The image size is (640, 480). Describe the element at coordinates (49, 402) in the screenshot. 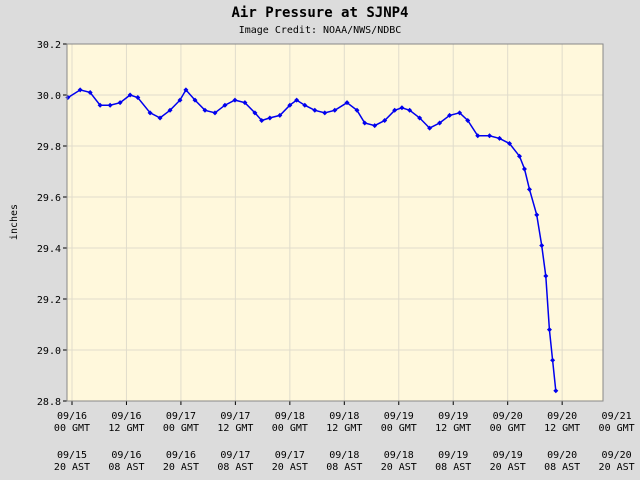

I see `y-tick-label: 28.8` at that location.